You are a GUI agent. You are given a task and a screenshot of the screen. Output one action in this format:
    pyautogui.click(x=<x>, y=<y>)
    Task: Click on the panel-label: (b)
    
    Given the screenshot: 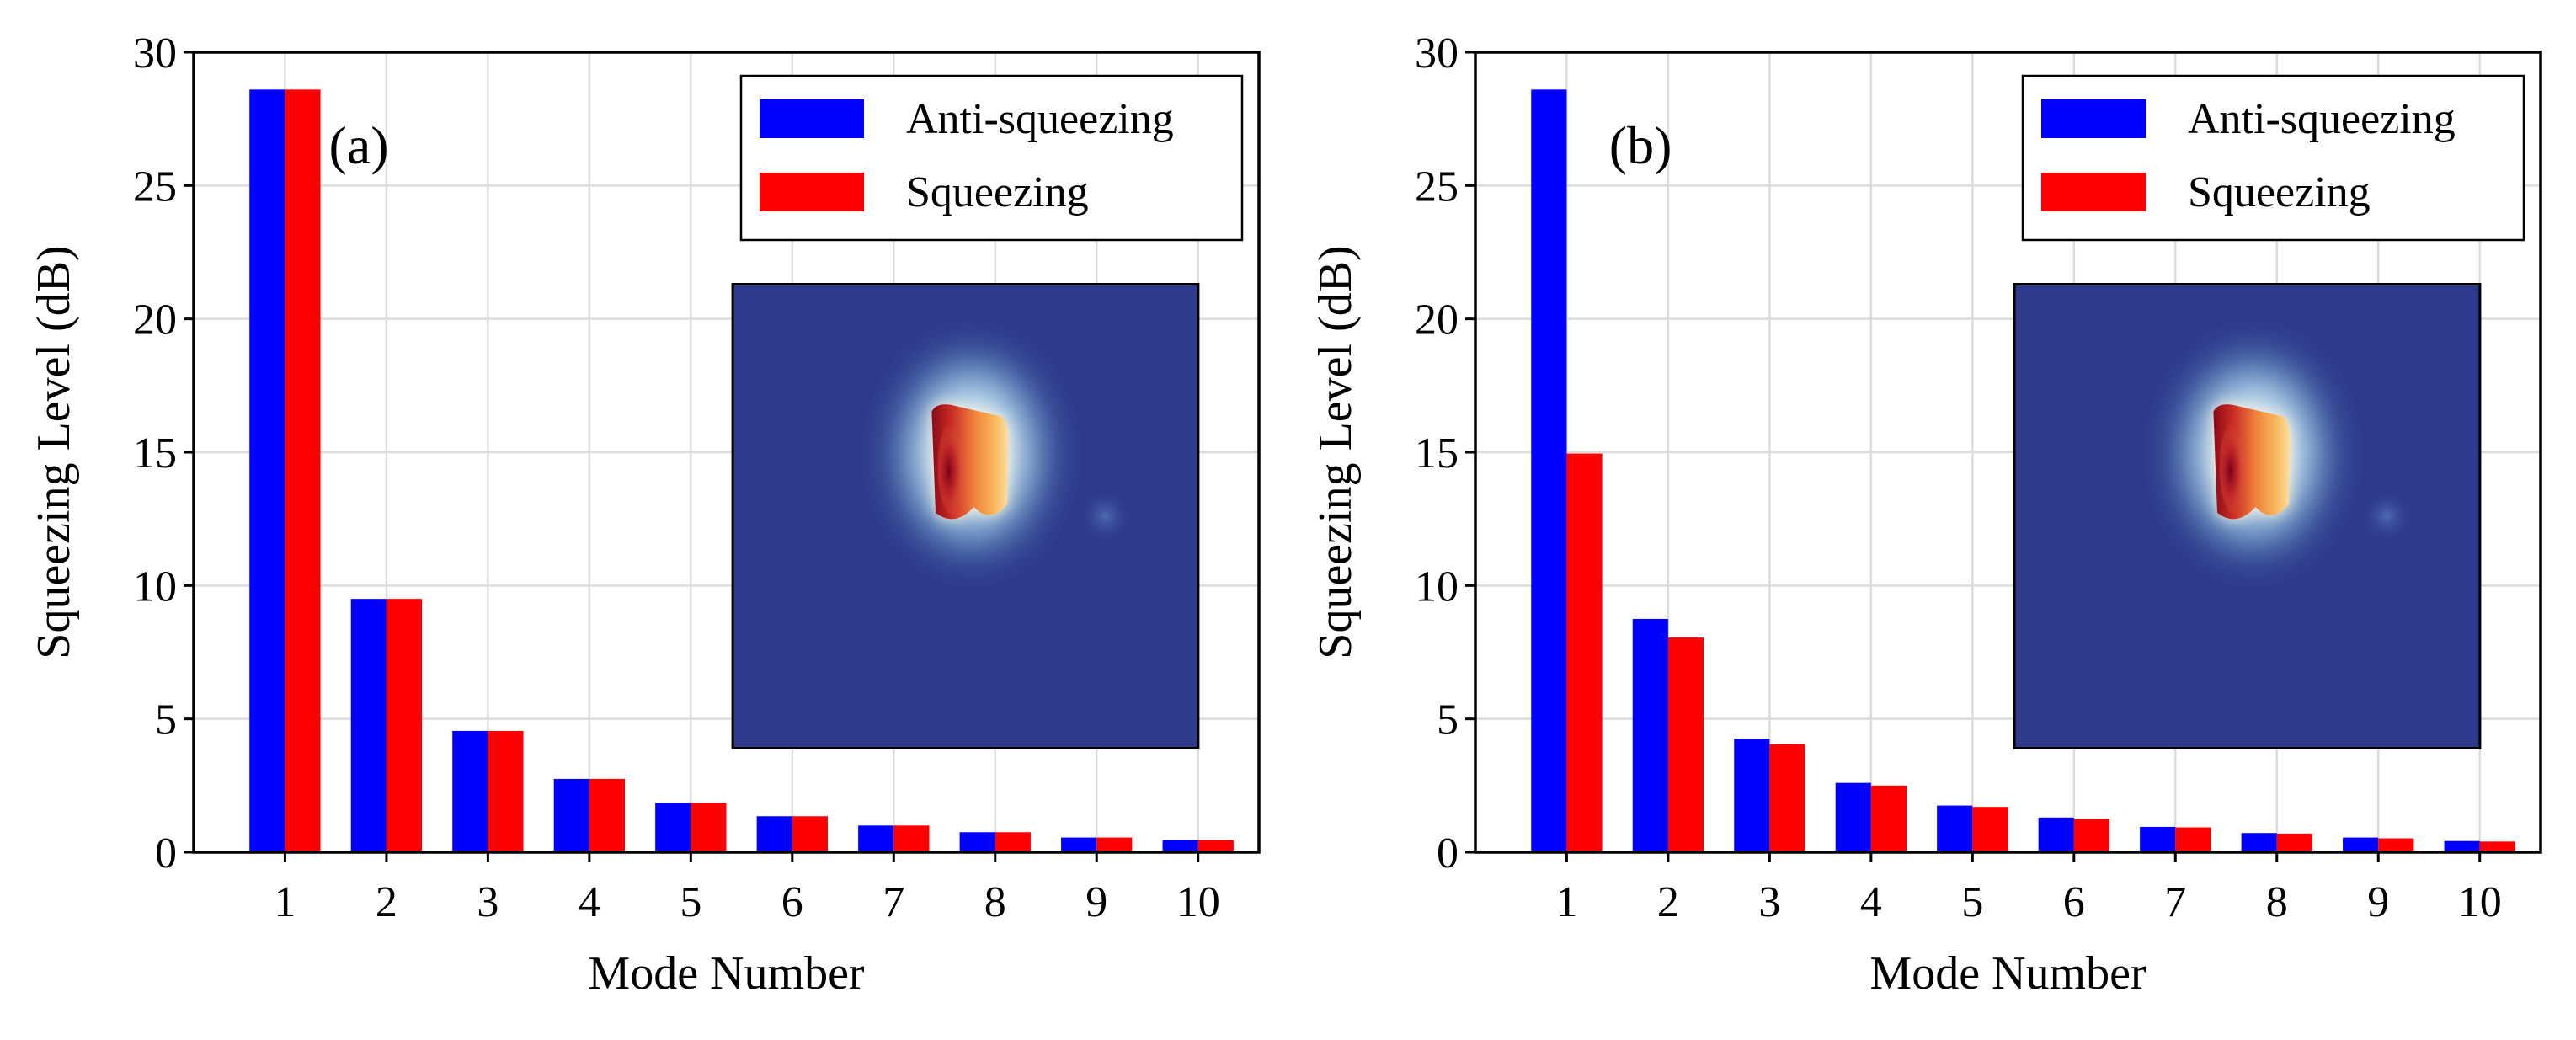 What is the action you would take?
    pyautogui.click(x=1640, y=145)
    